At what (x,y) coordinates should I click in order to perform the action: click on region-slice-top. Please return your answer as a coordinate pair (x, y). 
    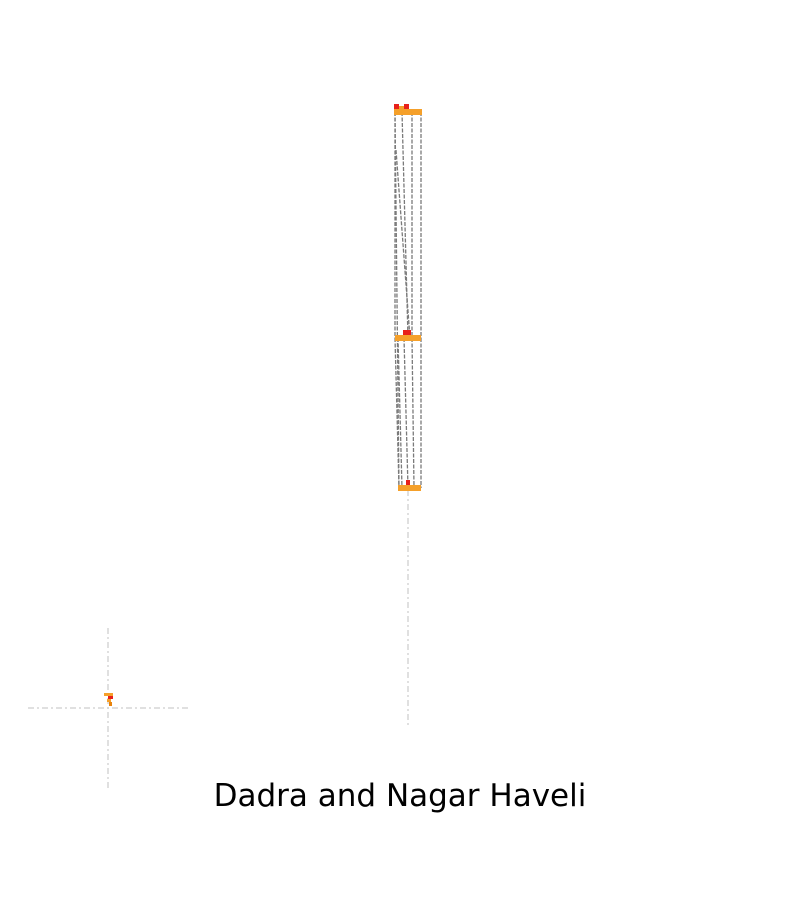
    Looking at the image, I should click on (408, 109).